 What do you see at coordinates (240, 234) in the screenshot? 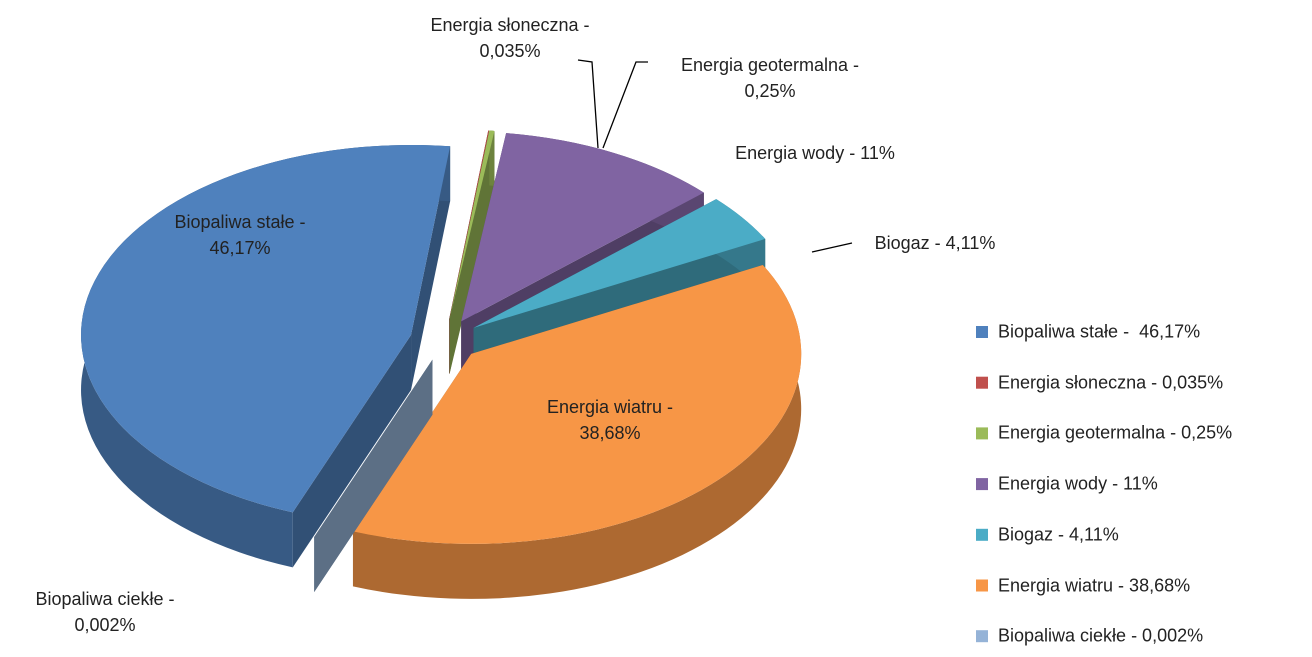
I see `data-label: Biopaliwa stałe - 46,17%` at bounding box center [240, 234].